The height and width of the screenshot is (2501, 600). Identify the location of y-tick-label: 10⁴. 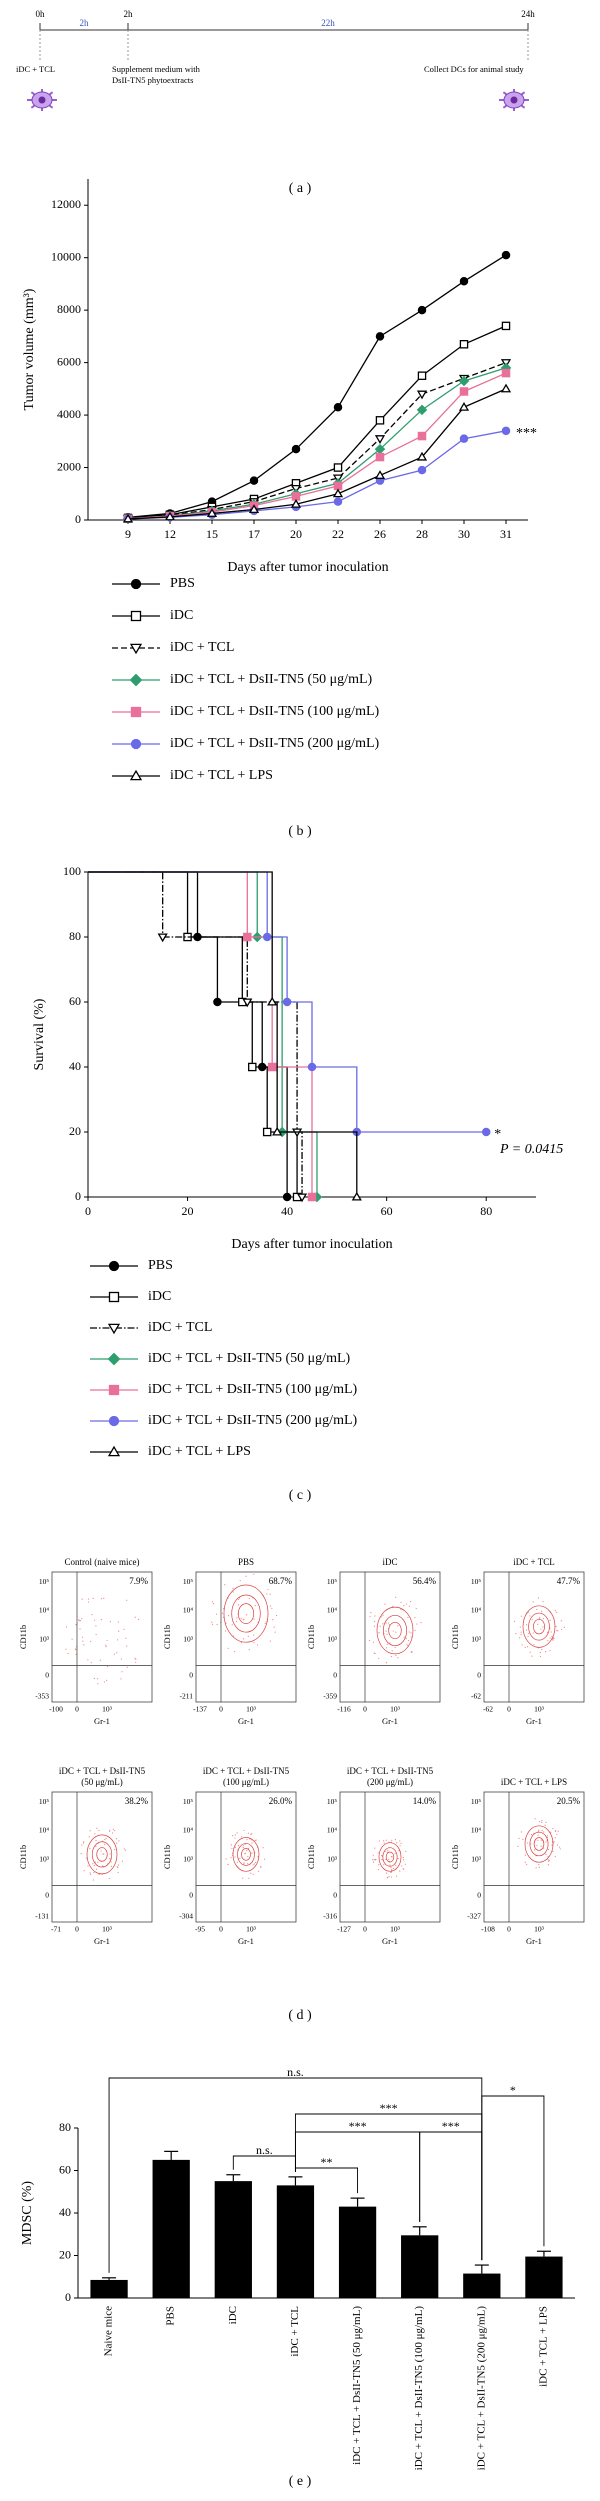
(476, 1610).